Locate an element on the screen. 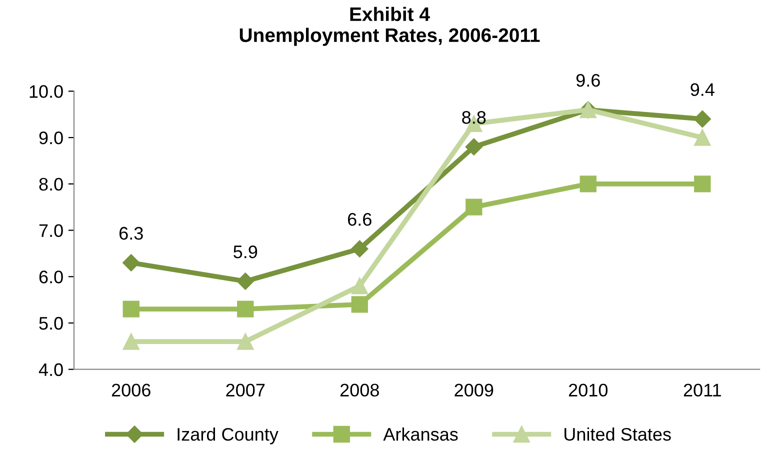  data-label: 8.8 is located at coordinates (474, 117).